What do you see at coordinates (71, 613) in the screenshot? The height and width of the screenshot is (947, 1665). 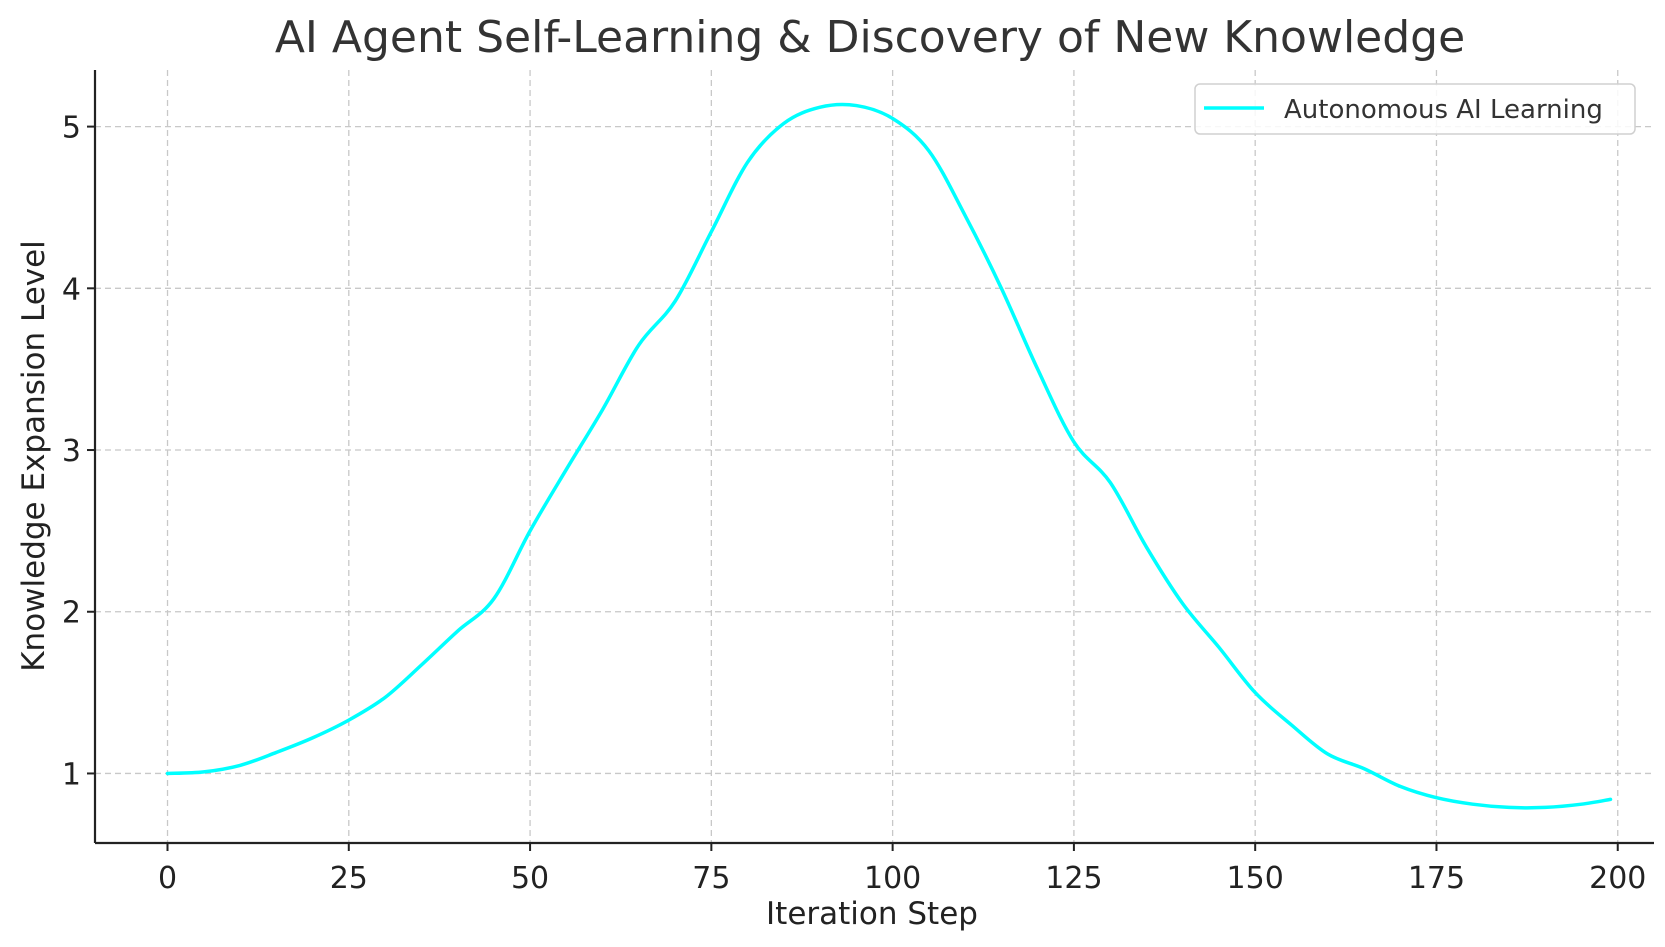 I see `y-tick-label: 2` at bounding box center [71, 613].